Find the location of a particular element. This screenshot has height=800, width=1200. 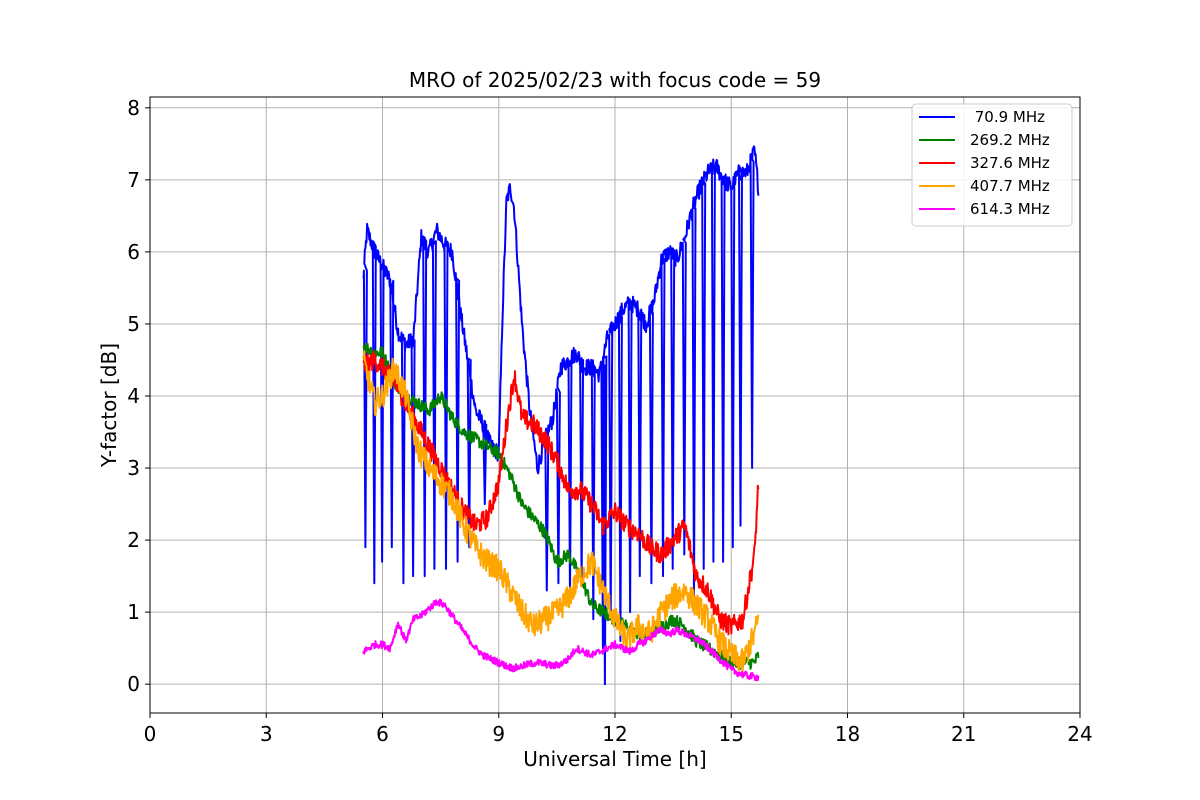

y-tick-label: 5 is located at coordinates (133, 324).